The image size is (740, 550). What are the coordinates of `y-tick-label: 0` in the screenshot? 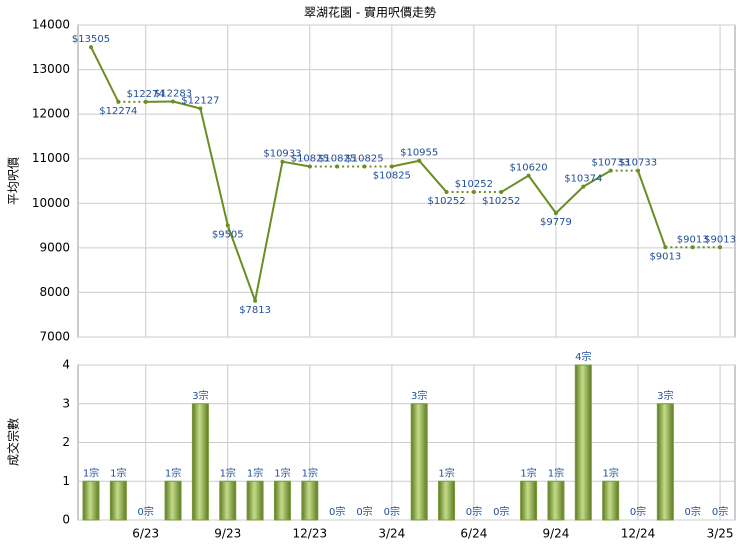 It's located at (66, 520).